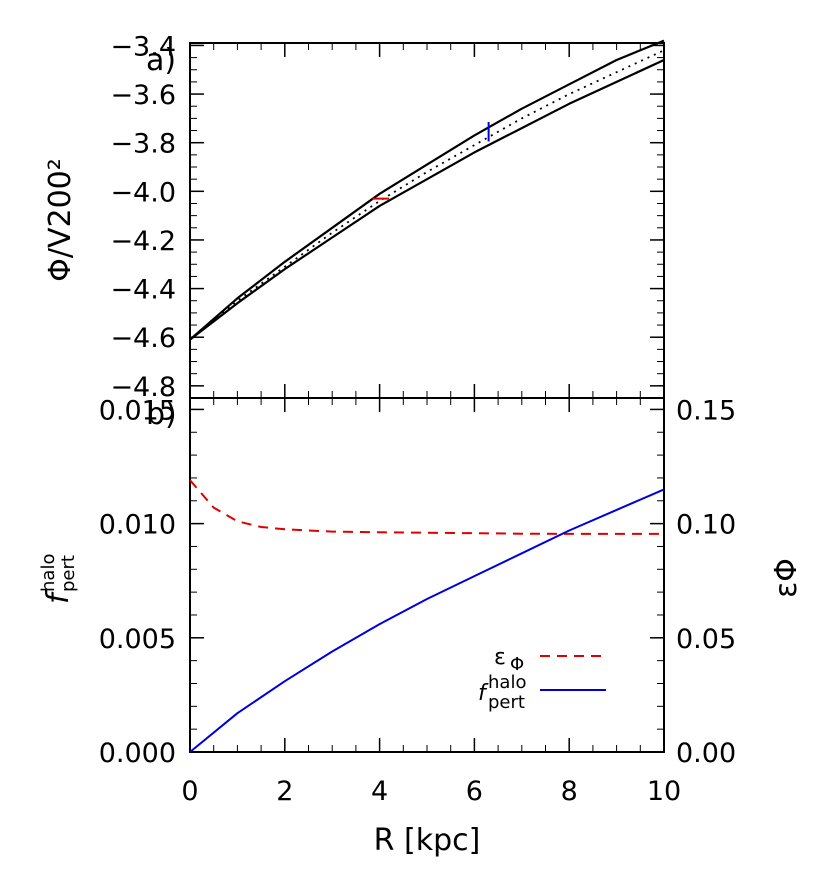 This screenshot has height=888, width=830. Describe the element at coordinates (143, 192) in the screenshot. I see `y-tick-label: −4.0` at that location.